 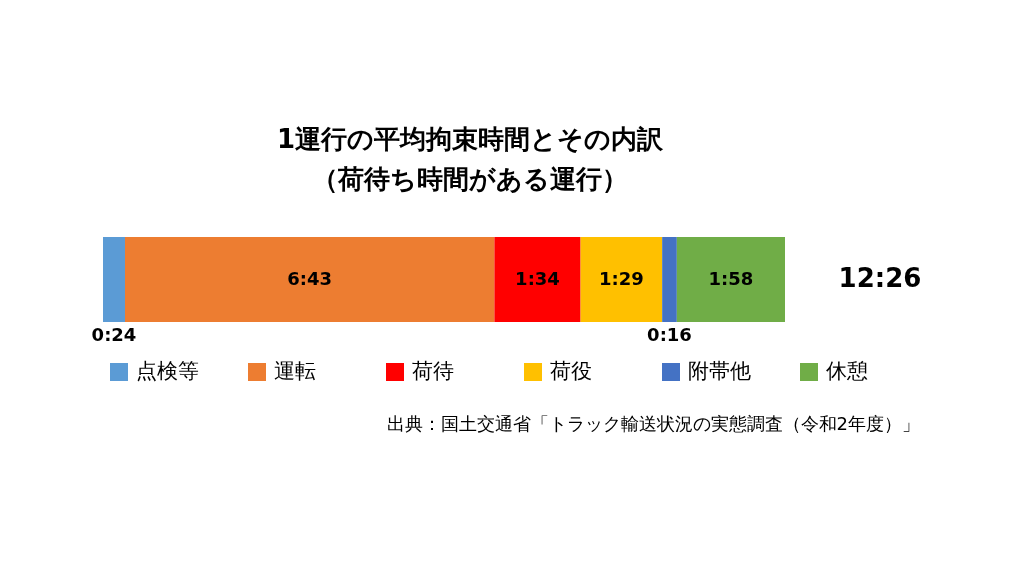 What do you see at coordinates (847, 371) in the screenshot?
I see `legend: 休憩` at bounding box center [847, 371].